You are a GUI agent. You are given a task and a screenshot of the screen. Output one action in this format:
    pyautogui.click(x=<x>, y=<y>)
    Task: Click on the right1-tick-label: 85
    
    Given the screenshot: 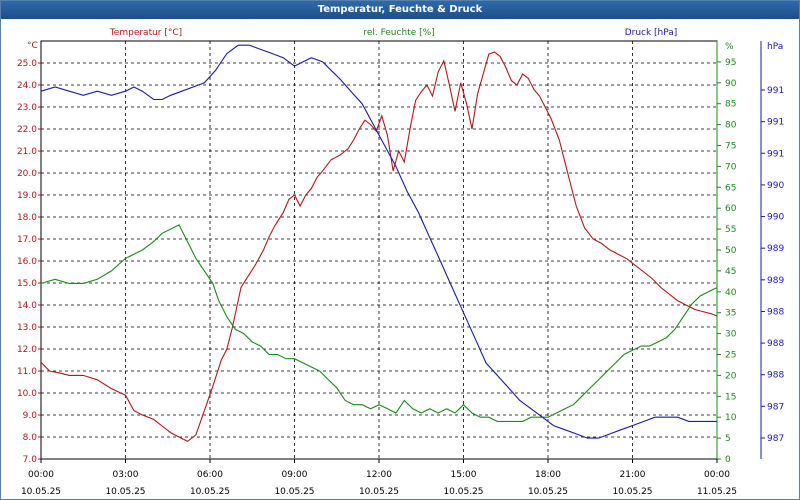 What is the action you would take?
    pyautogui.click(x=730, y=105)
    